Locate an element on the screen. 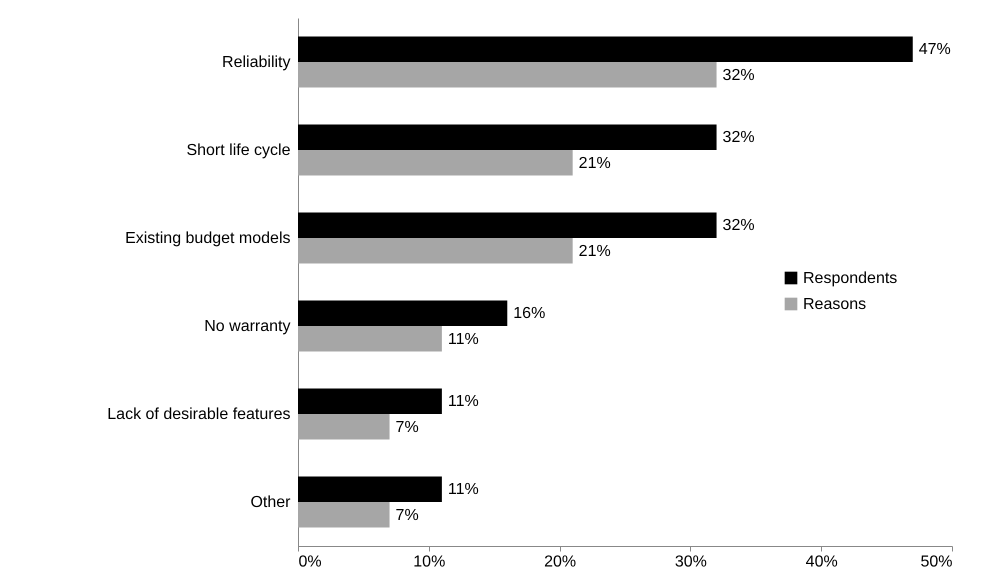  y-tick-label: Other is located at coordinates (271, 502).